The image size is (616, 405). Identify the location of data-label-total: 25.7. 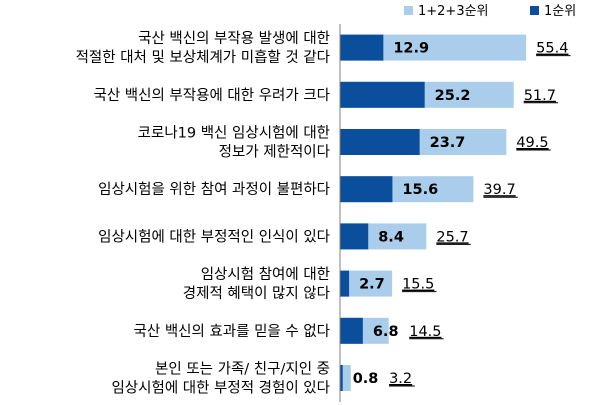
(452, 237).